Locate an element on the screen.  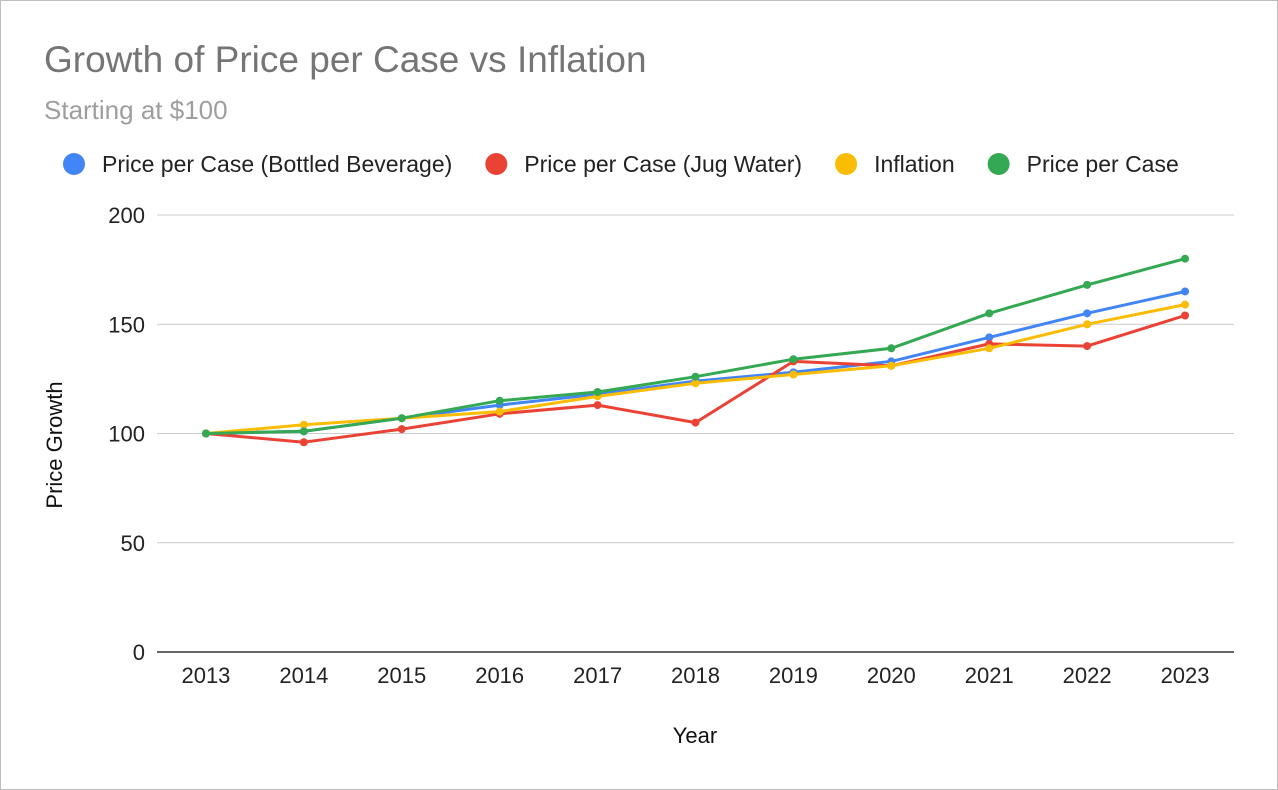
chart-title: Growth of Price per Case vs Inflation is located at coordinates (345, 59).